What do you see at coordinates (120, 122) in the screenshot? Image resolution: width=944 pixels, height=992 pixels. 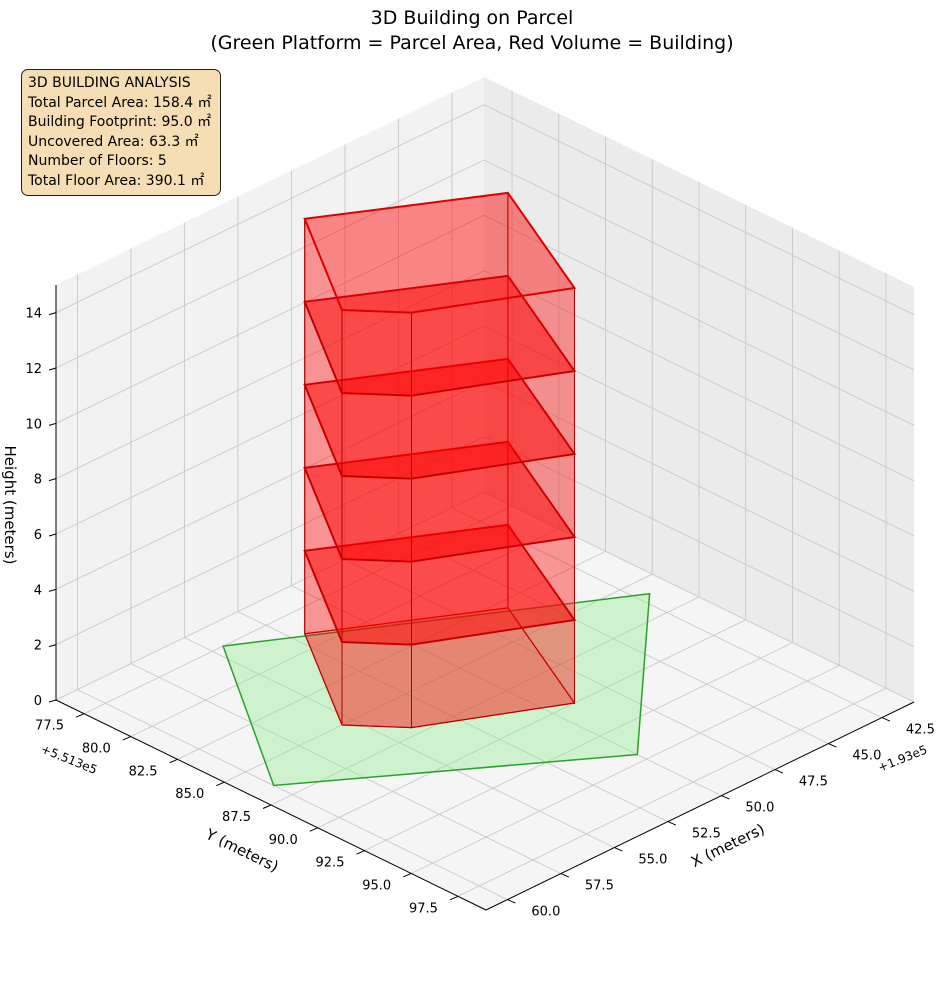 I see `info-line: Building Footprint: 95.0 ㎡` at bounding box center [120, 122].